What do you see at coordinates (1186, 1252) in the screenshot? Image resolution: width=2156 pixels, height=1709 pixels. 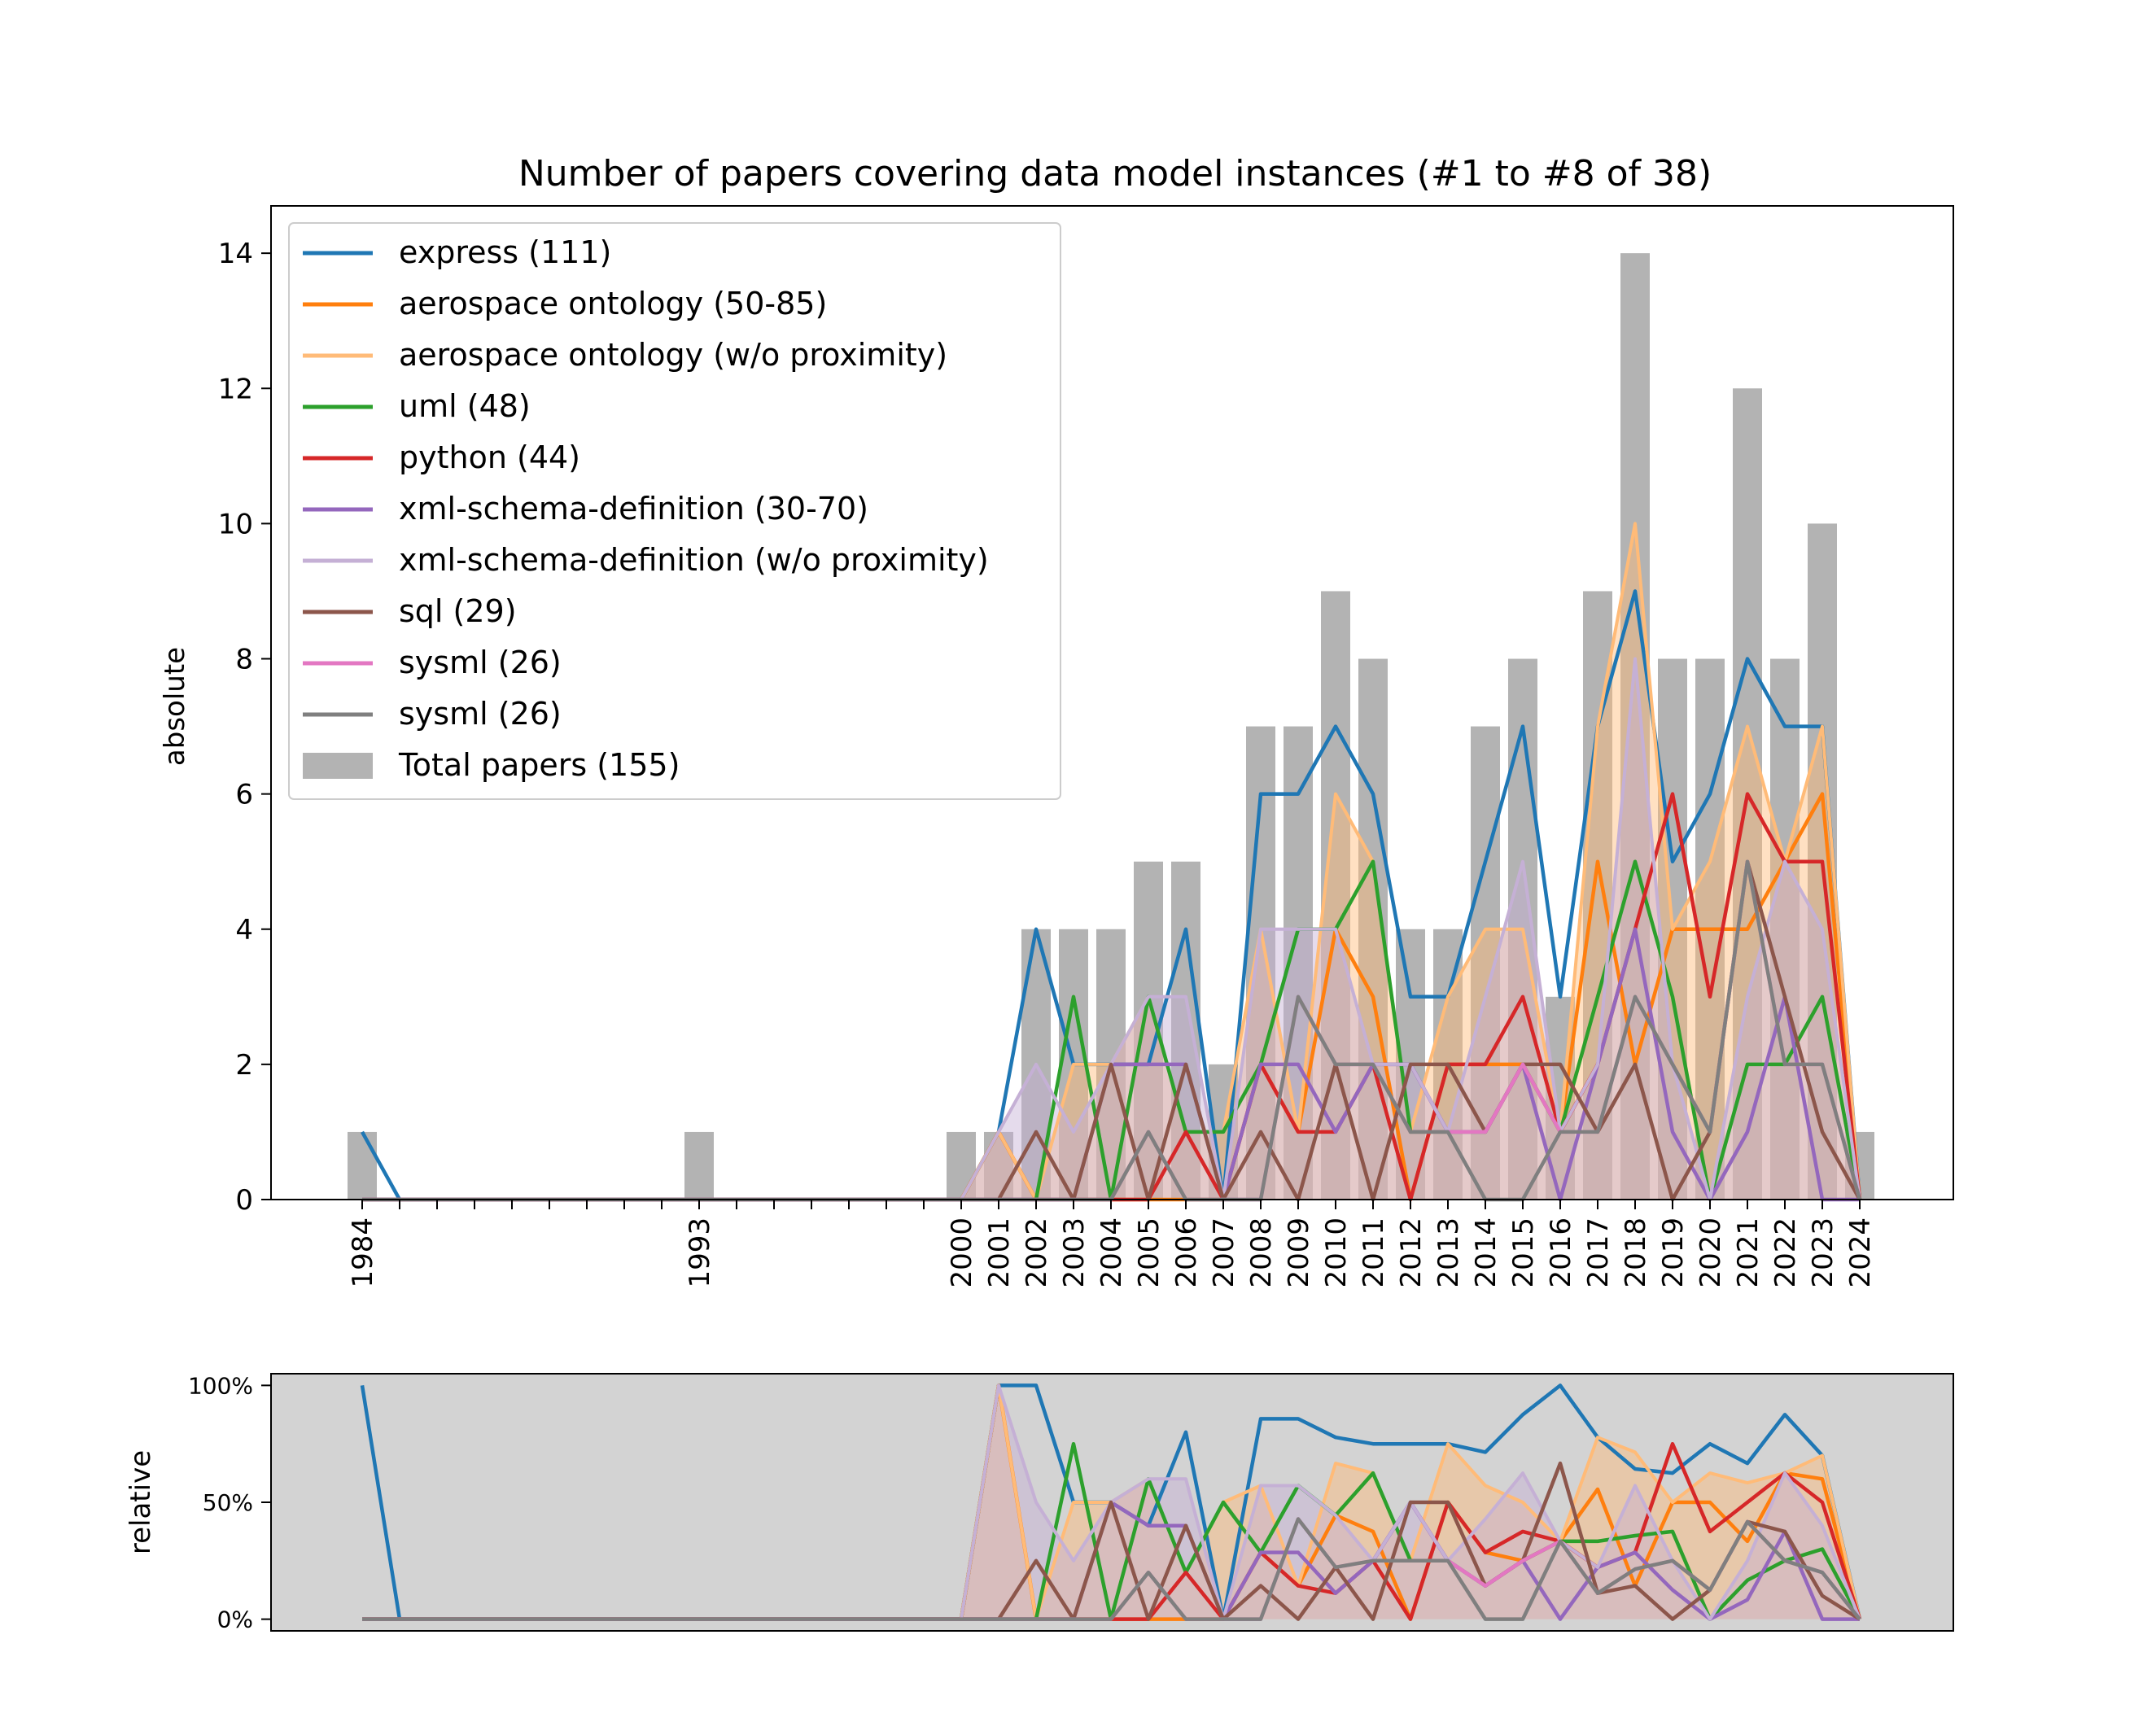 I see `x-tick-label: 2006` at bounding box center [1186, 1252].